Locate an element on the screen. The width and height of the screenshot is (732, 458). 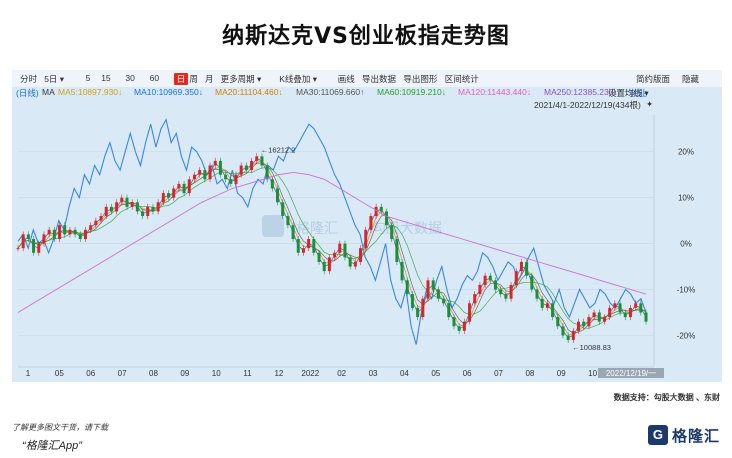
ma-legend-item: 创业 is located at coordinates (639, 93).